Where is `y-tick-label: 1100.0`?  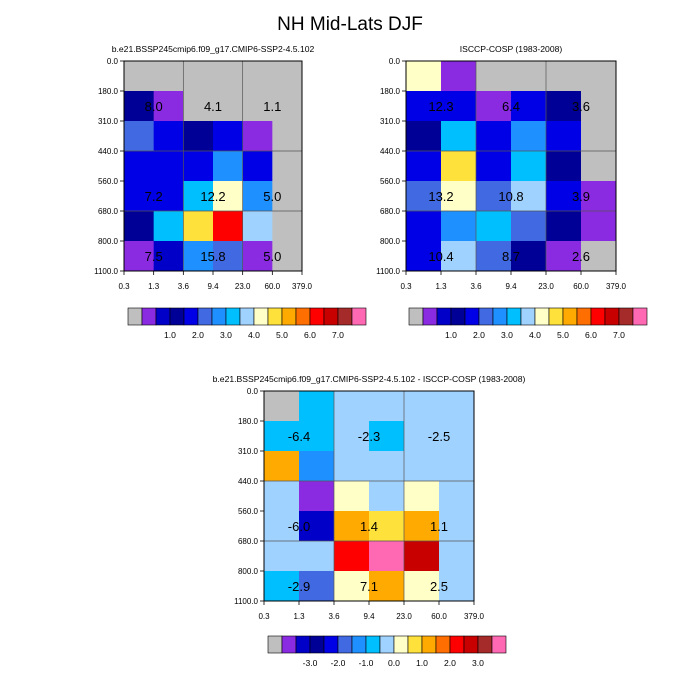
y-tick-label: 1100.0 is located at coordinates (246, 601).